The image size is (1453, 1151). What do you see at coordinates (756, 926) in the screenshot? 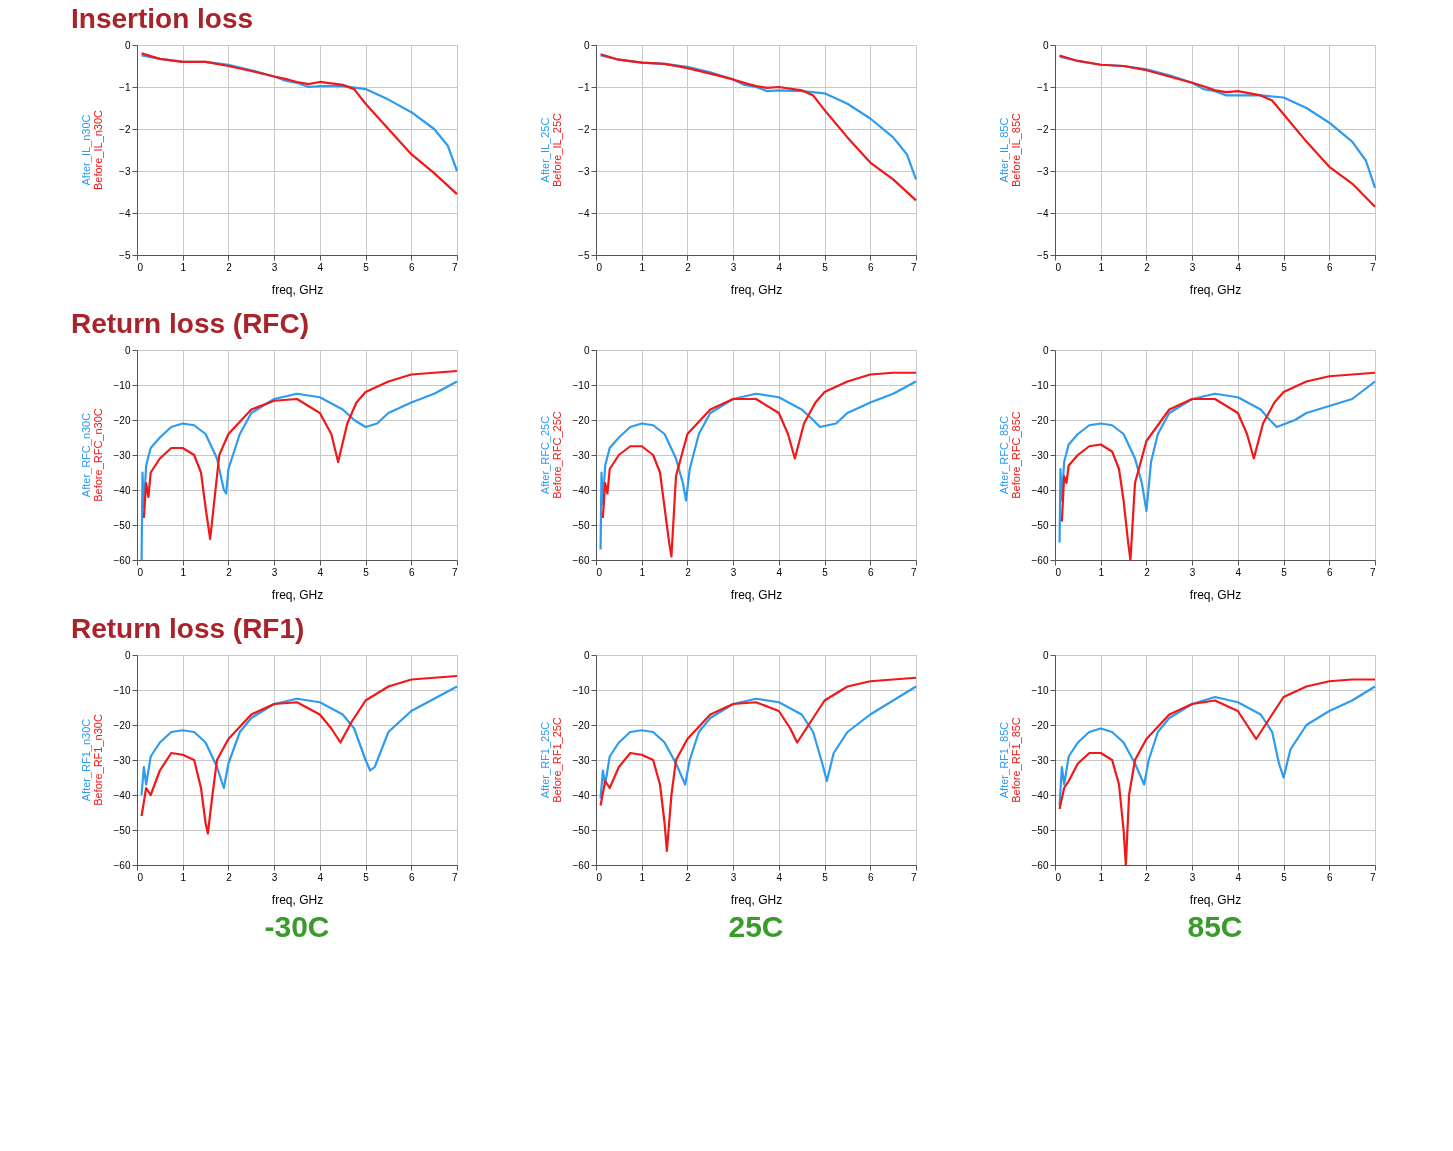
I see `text: 25C` at bounding box center [756, 926].